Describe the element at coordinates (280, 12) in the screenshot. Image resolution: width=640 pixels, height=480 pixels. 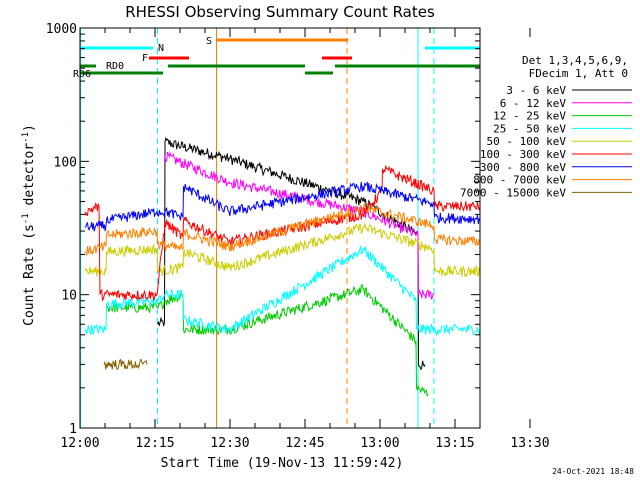
I see `chart-title: RHESSI Observing Summary Count Rates` at that location.